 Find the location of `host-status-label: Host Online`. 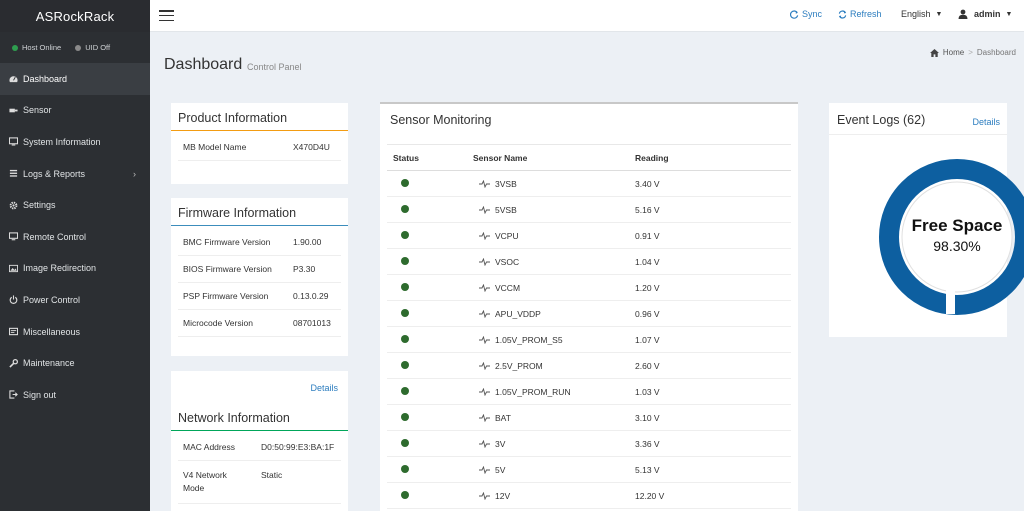

host-status-label: Host Online is located at coordinates (42, 47).